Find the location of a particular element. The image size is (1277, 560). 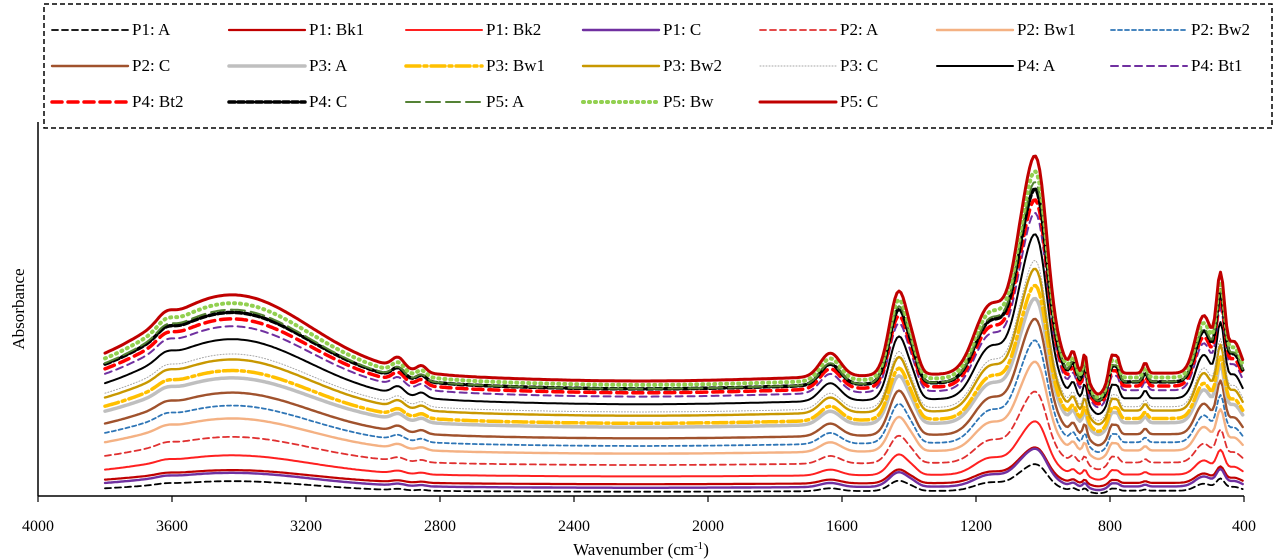

legend-label: P4: A is located at coordinates (1036, 65).